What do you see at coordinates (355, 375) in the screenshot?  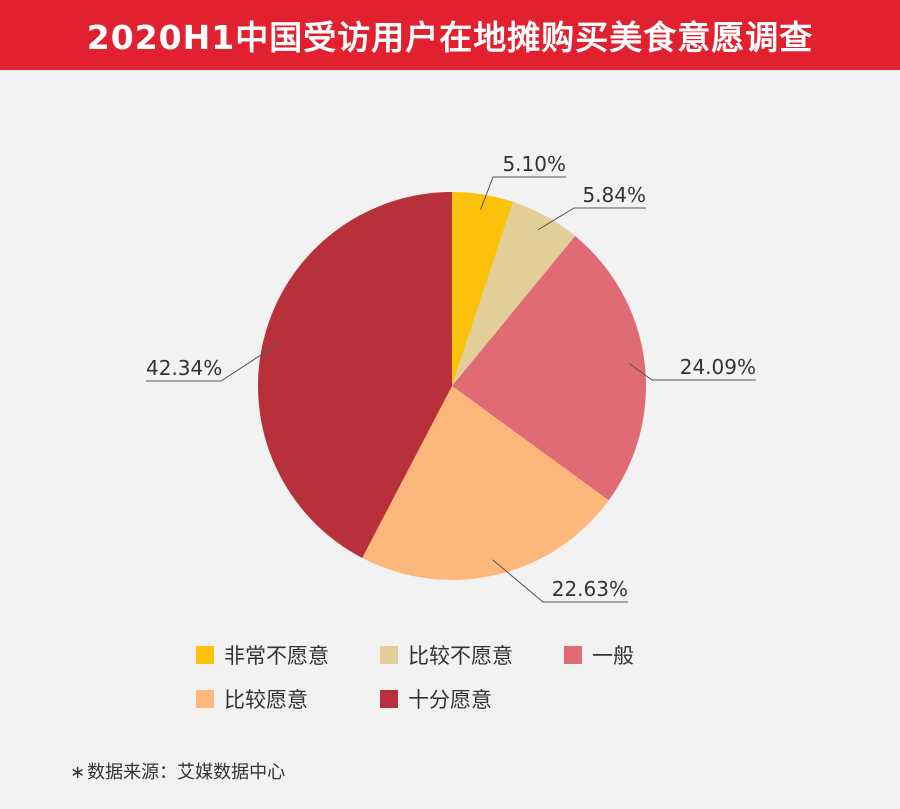 I see `pie-slice-very-willing` at bounding box center [355, 375].